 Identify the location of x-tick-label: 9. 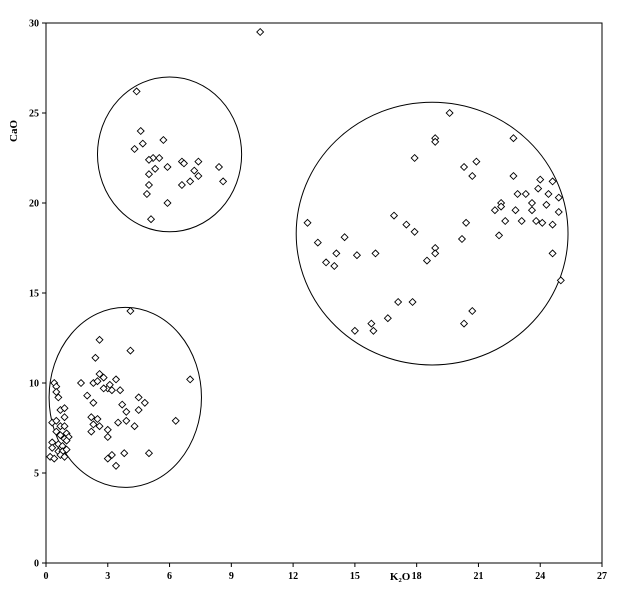
(231, 576).